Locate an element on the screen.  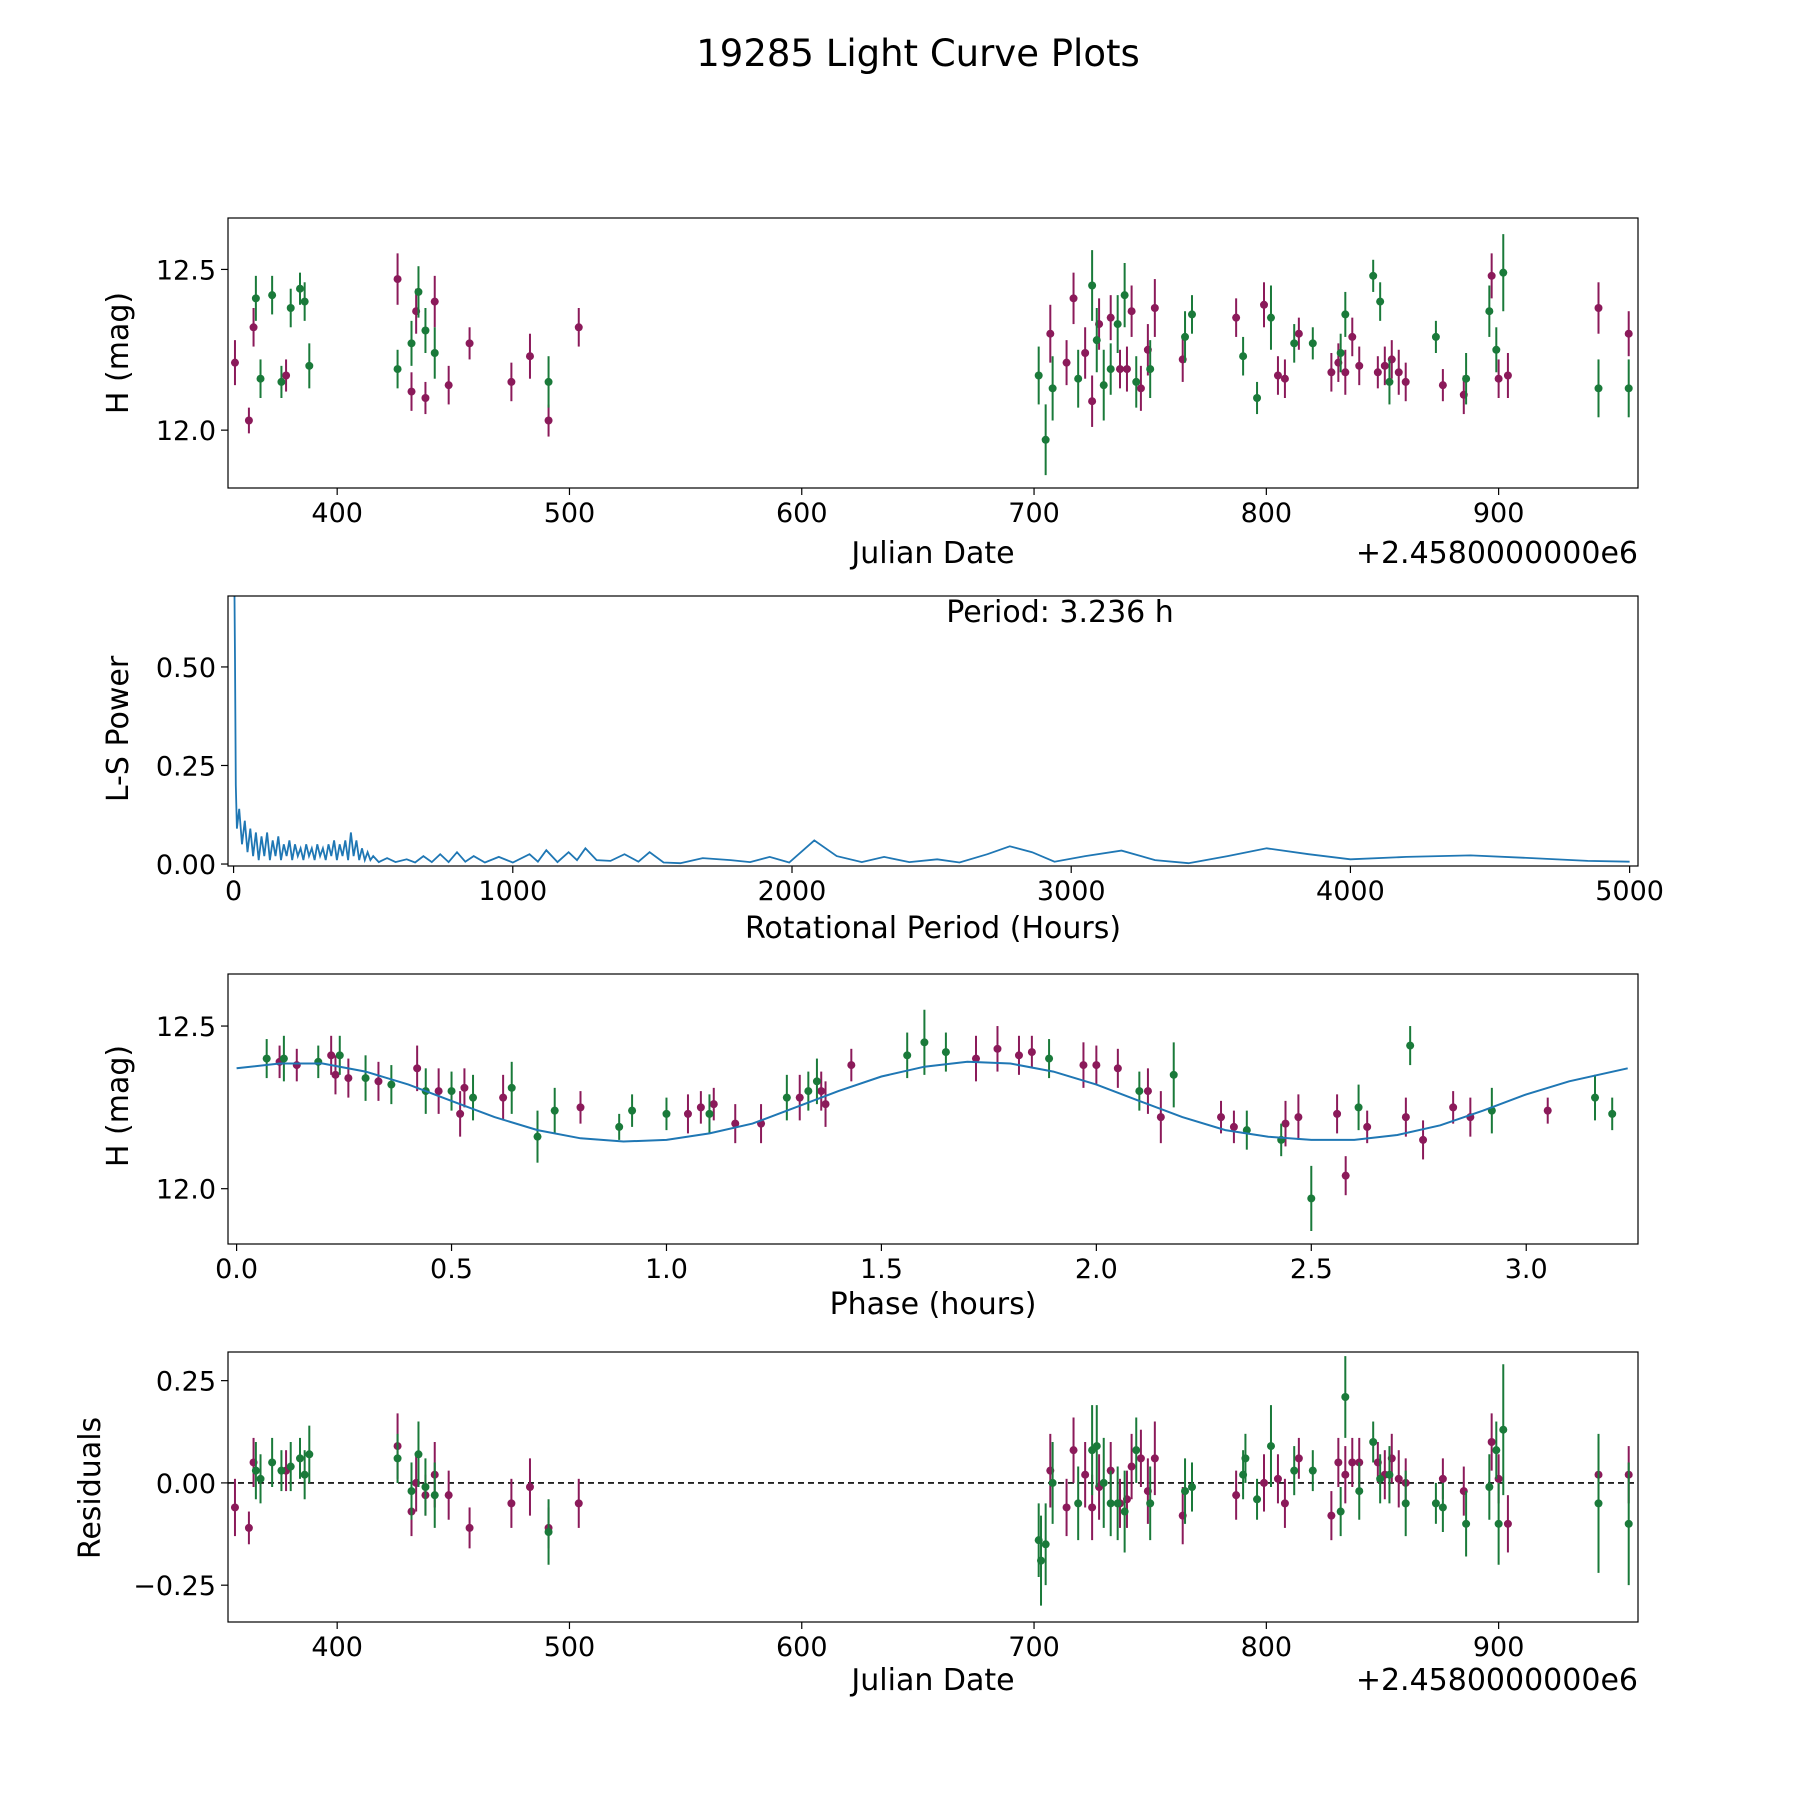
periodogram-xtick-label: 4000 is located at coordinates (1350, 891).